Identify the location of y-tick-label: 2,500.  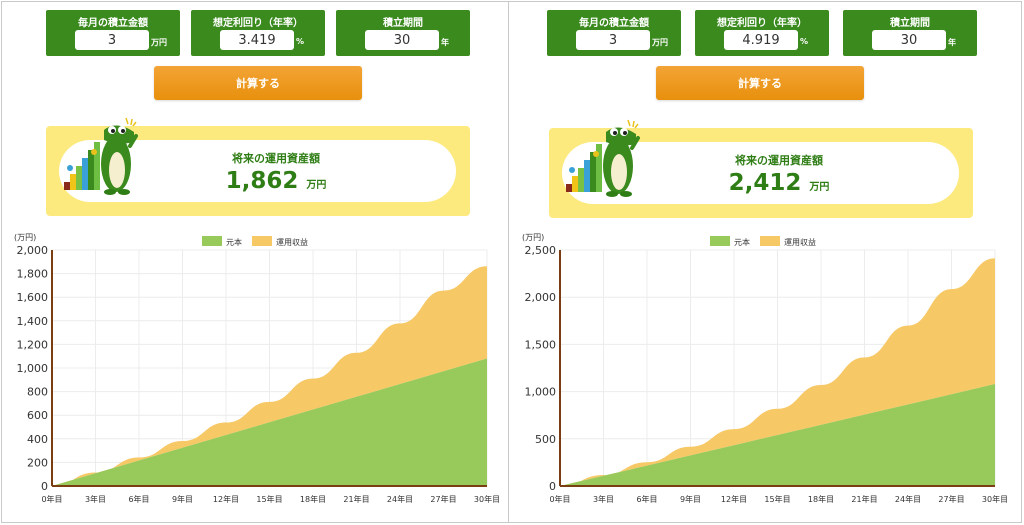
(541, 250).